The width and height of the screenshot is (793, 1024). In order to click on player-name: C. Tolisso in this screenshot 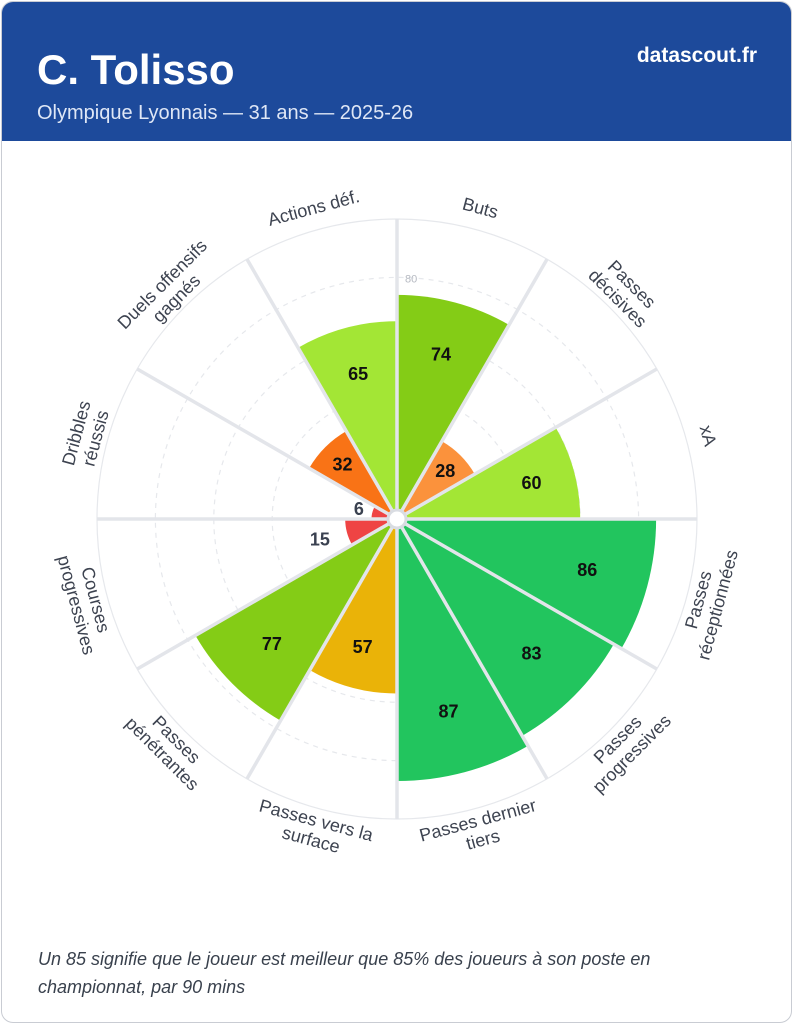, I will do `click(136, 69)`.